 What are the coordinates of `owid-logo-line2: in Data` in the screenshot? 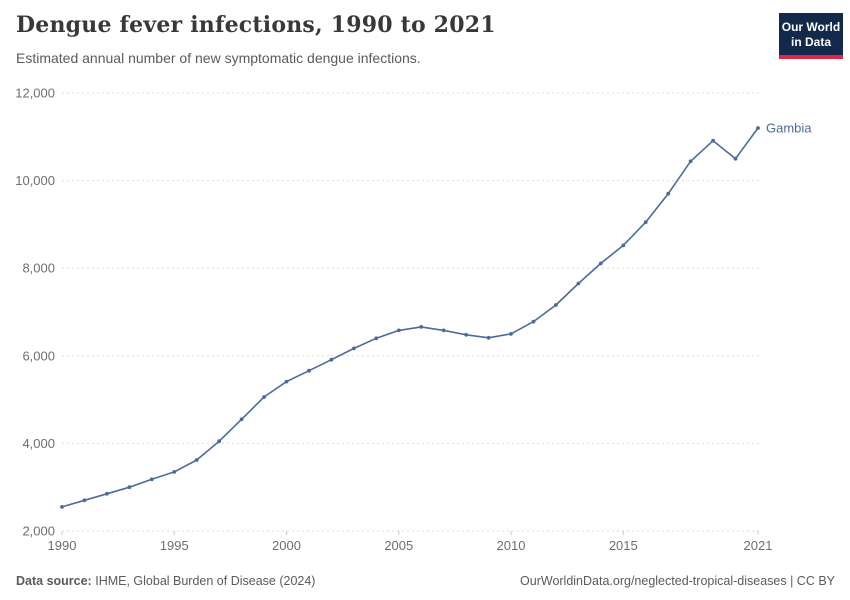 It's located at (810, 42).